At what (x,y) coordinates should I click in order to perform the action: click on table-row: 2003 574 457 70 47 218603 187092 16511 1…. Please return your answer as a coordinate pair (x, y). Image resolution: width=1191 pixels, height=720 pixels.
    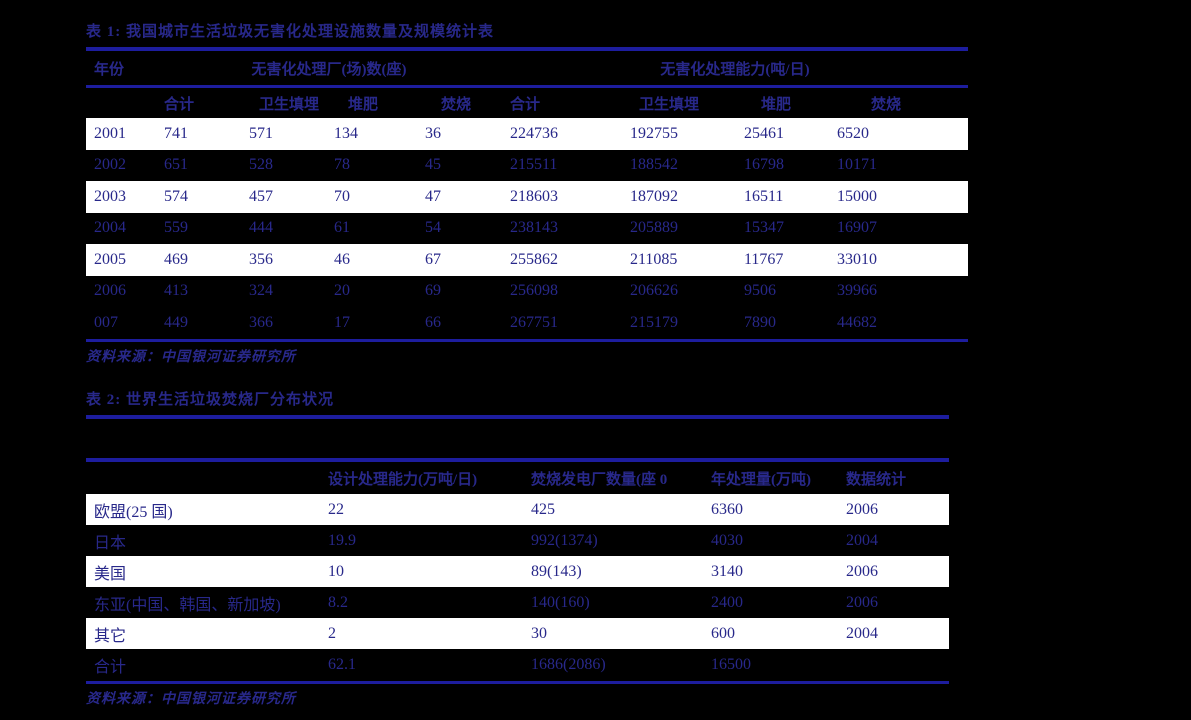
    Looking at the image, I should click on (527, 197).